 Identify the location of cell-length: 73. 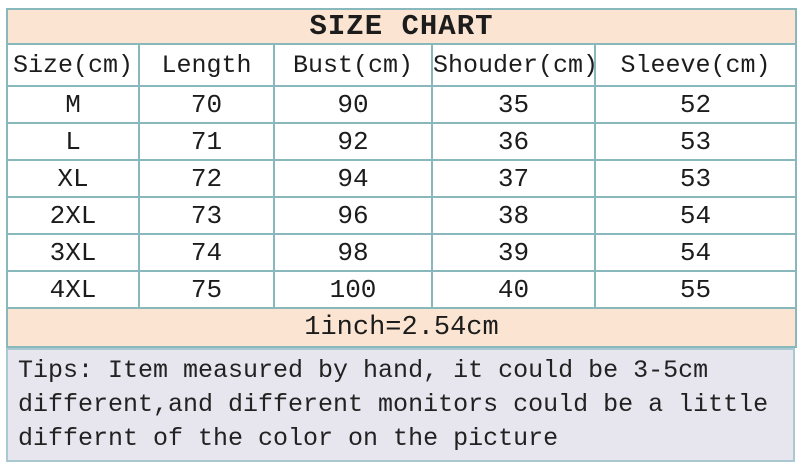
(206, 215).